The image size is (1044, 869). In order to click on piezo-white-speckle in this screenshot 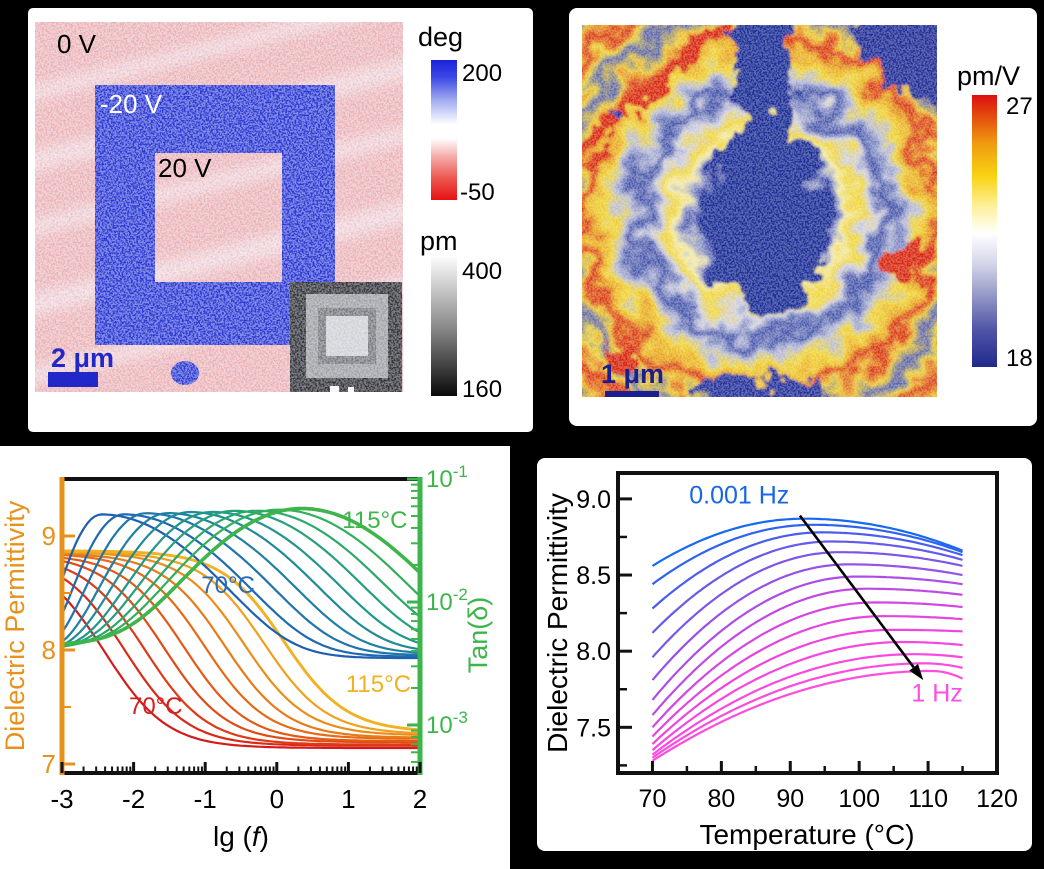, I will do `click(759, 211)`.